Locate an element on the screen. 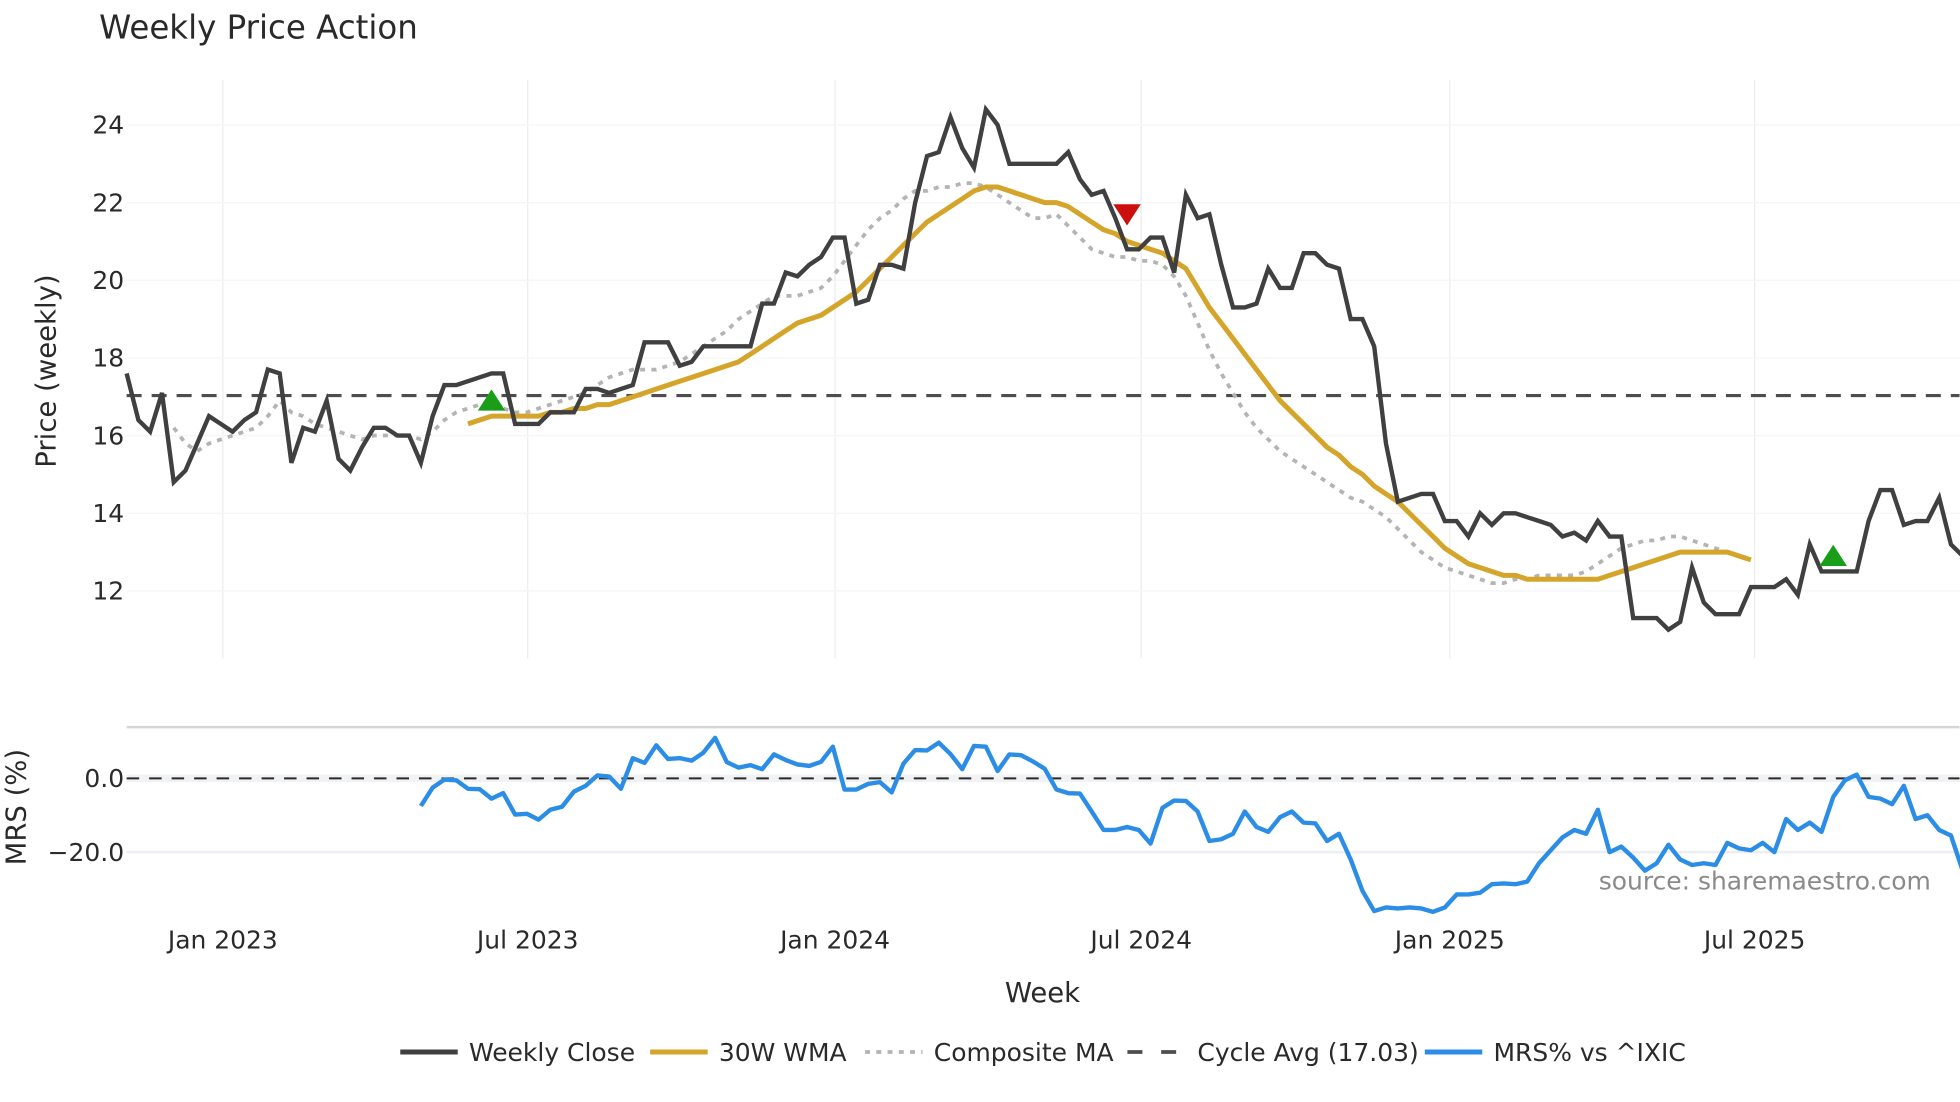 This screenshot has height=1102, width=1960. price-y-axis-title: Price (weekly) is located at coordinates (46, 370).